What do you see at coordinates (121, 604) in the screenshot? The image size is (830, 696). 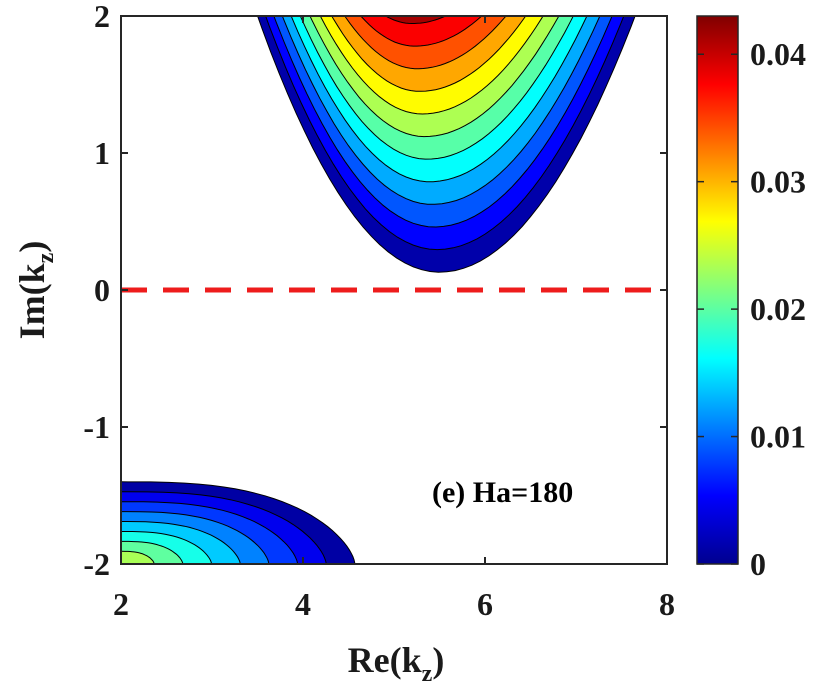 I see `x-tick-label-2: 2` at bounding box center [121, 604].